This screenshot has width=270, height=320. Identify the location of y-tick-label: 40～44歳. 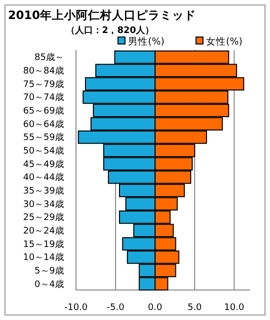
(43, 178).